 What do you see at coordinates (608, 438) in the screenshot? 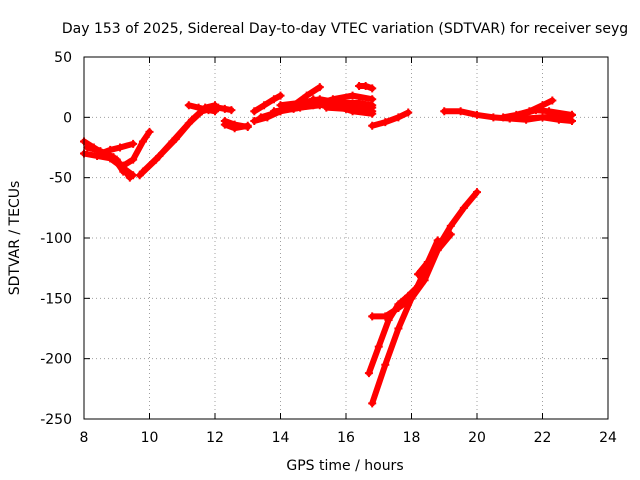
I see `x-tick-label: 24` at bounding box center [608, 438].